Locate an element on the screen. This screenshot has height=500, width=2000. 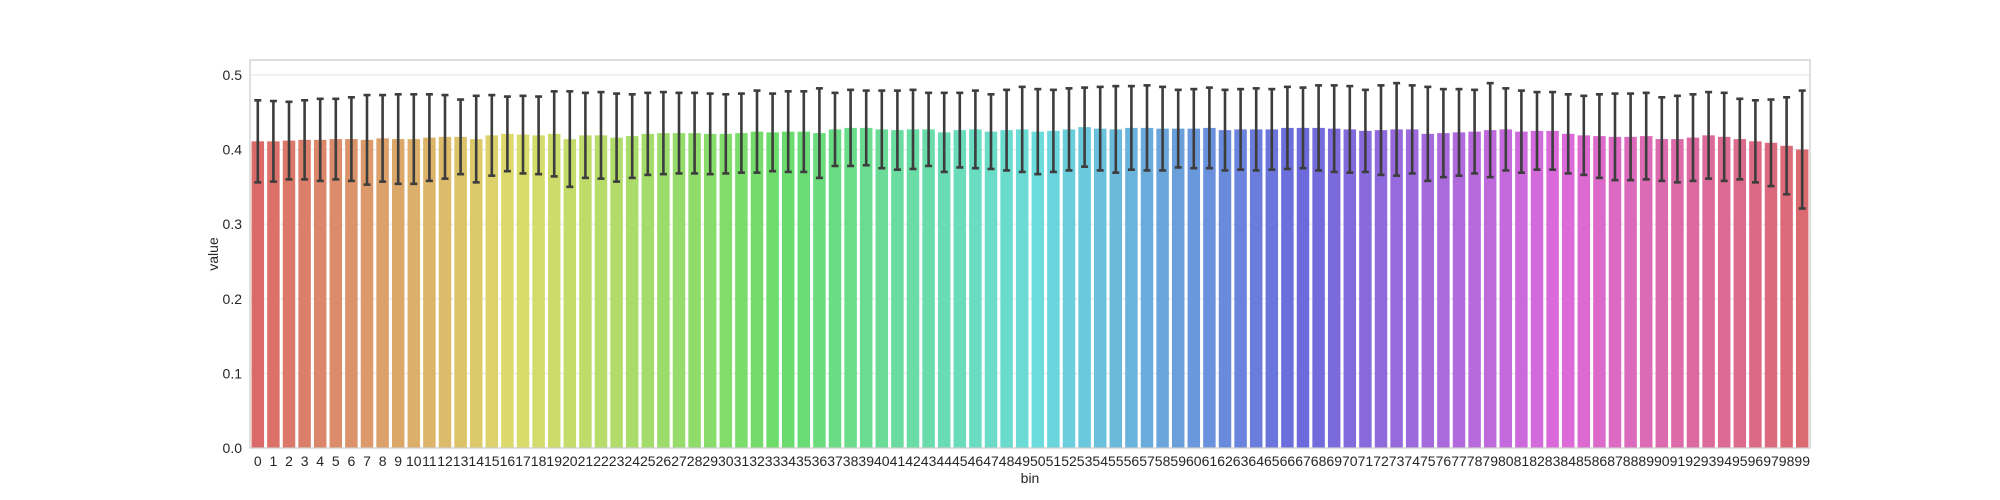
x-tick-label: 95 is located at coordinates (1740, 461).